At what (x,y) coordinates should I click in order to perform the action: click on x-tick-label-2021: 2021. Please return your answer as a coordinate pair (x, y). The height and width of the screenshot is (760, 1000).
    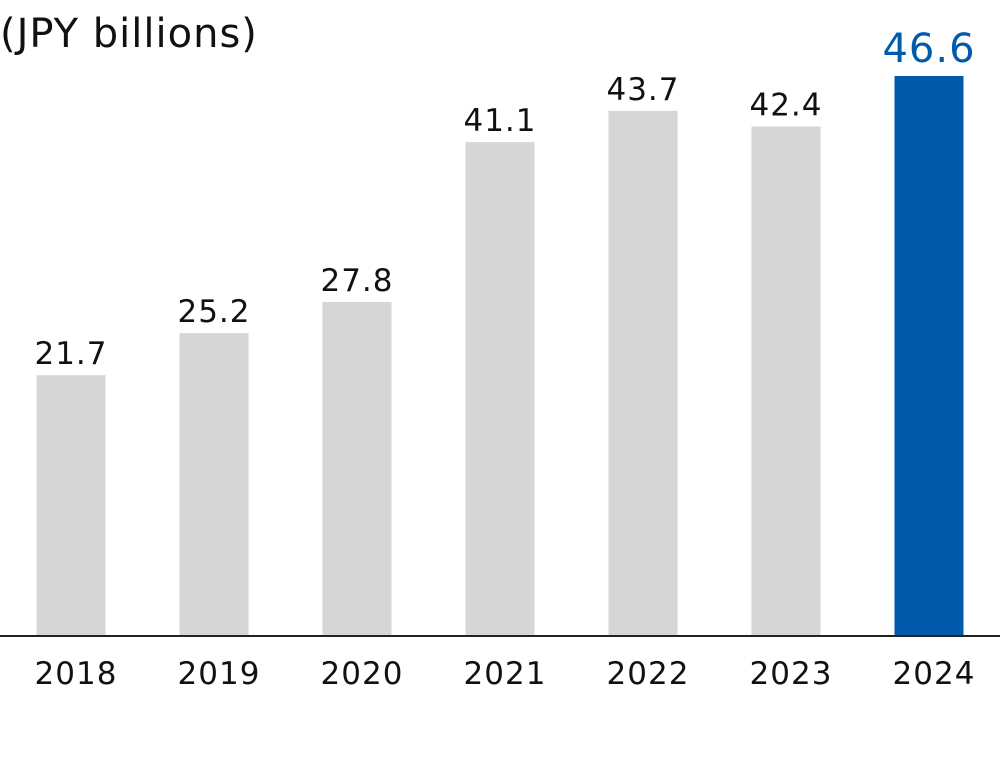
    Looking at the image, I should click on (505, 674).